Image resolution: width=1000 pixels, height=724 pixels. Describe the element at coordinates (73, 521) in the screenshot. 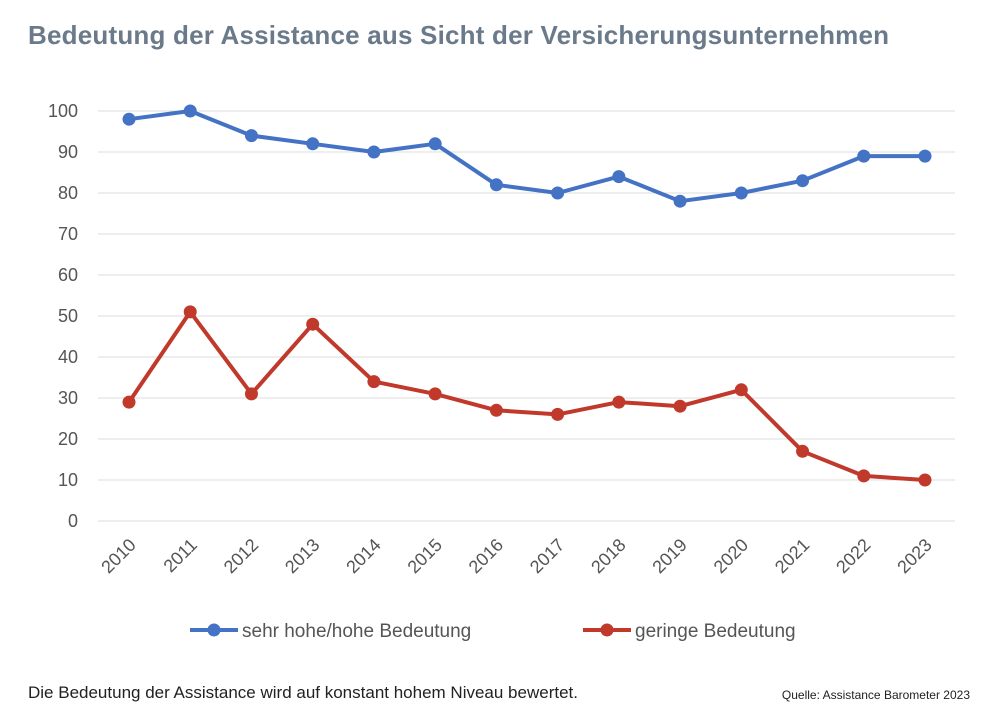

I see `y-tick-label: 0` at that location.